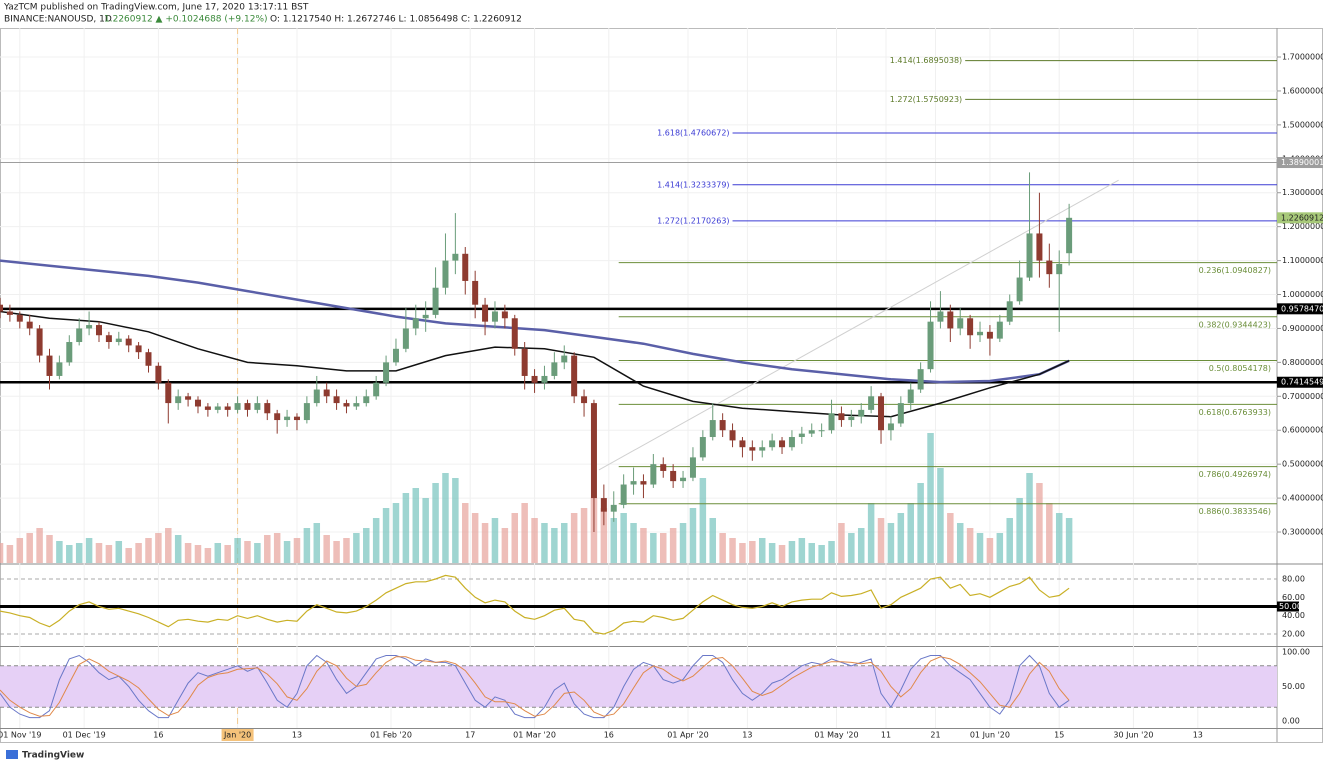 Image resolution: width=1323 pixels, height=768 pixels. Describe the element at coordinates (1293, 597) in the screenshot. I see `rsi-tick-label: 60.00` at that location.